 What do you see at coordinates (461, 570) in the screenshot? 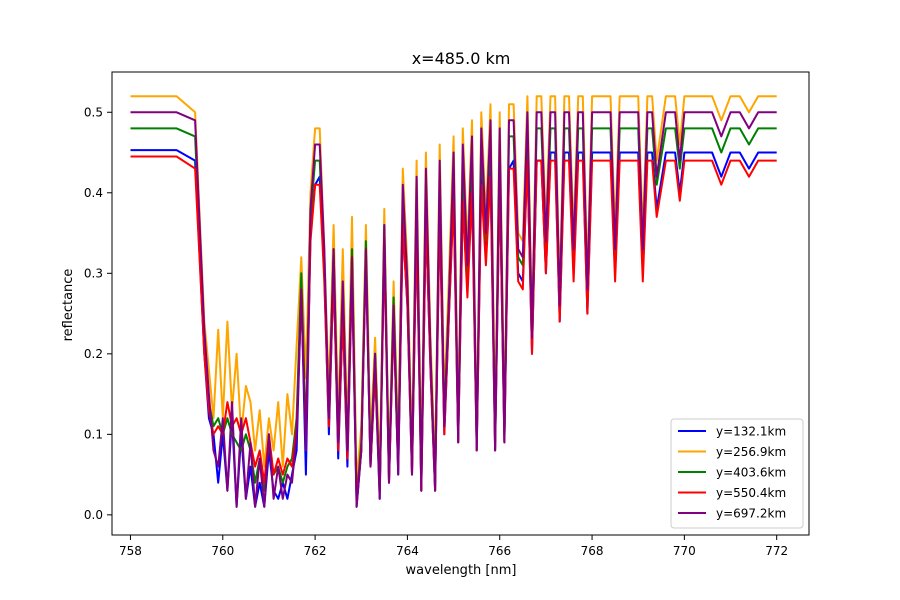
I see `x-axis-label: wavelength [nm]` at bounding box center [461, 570].